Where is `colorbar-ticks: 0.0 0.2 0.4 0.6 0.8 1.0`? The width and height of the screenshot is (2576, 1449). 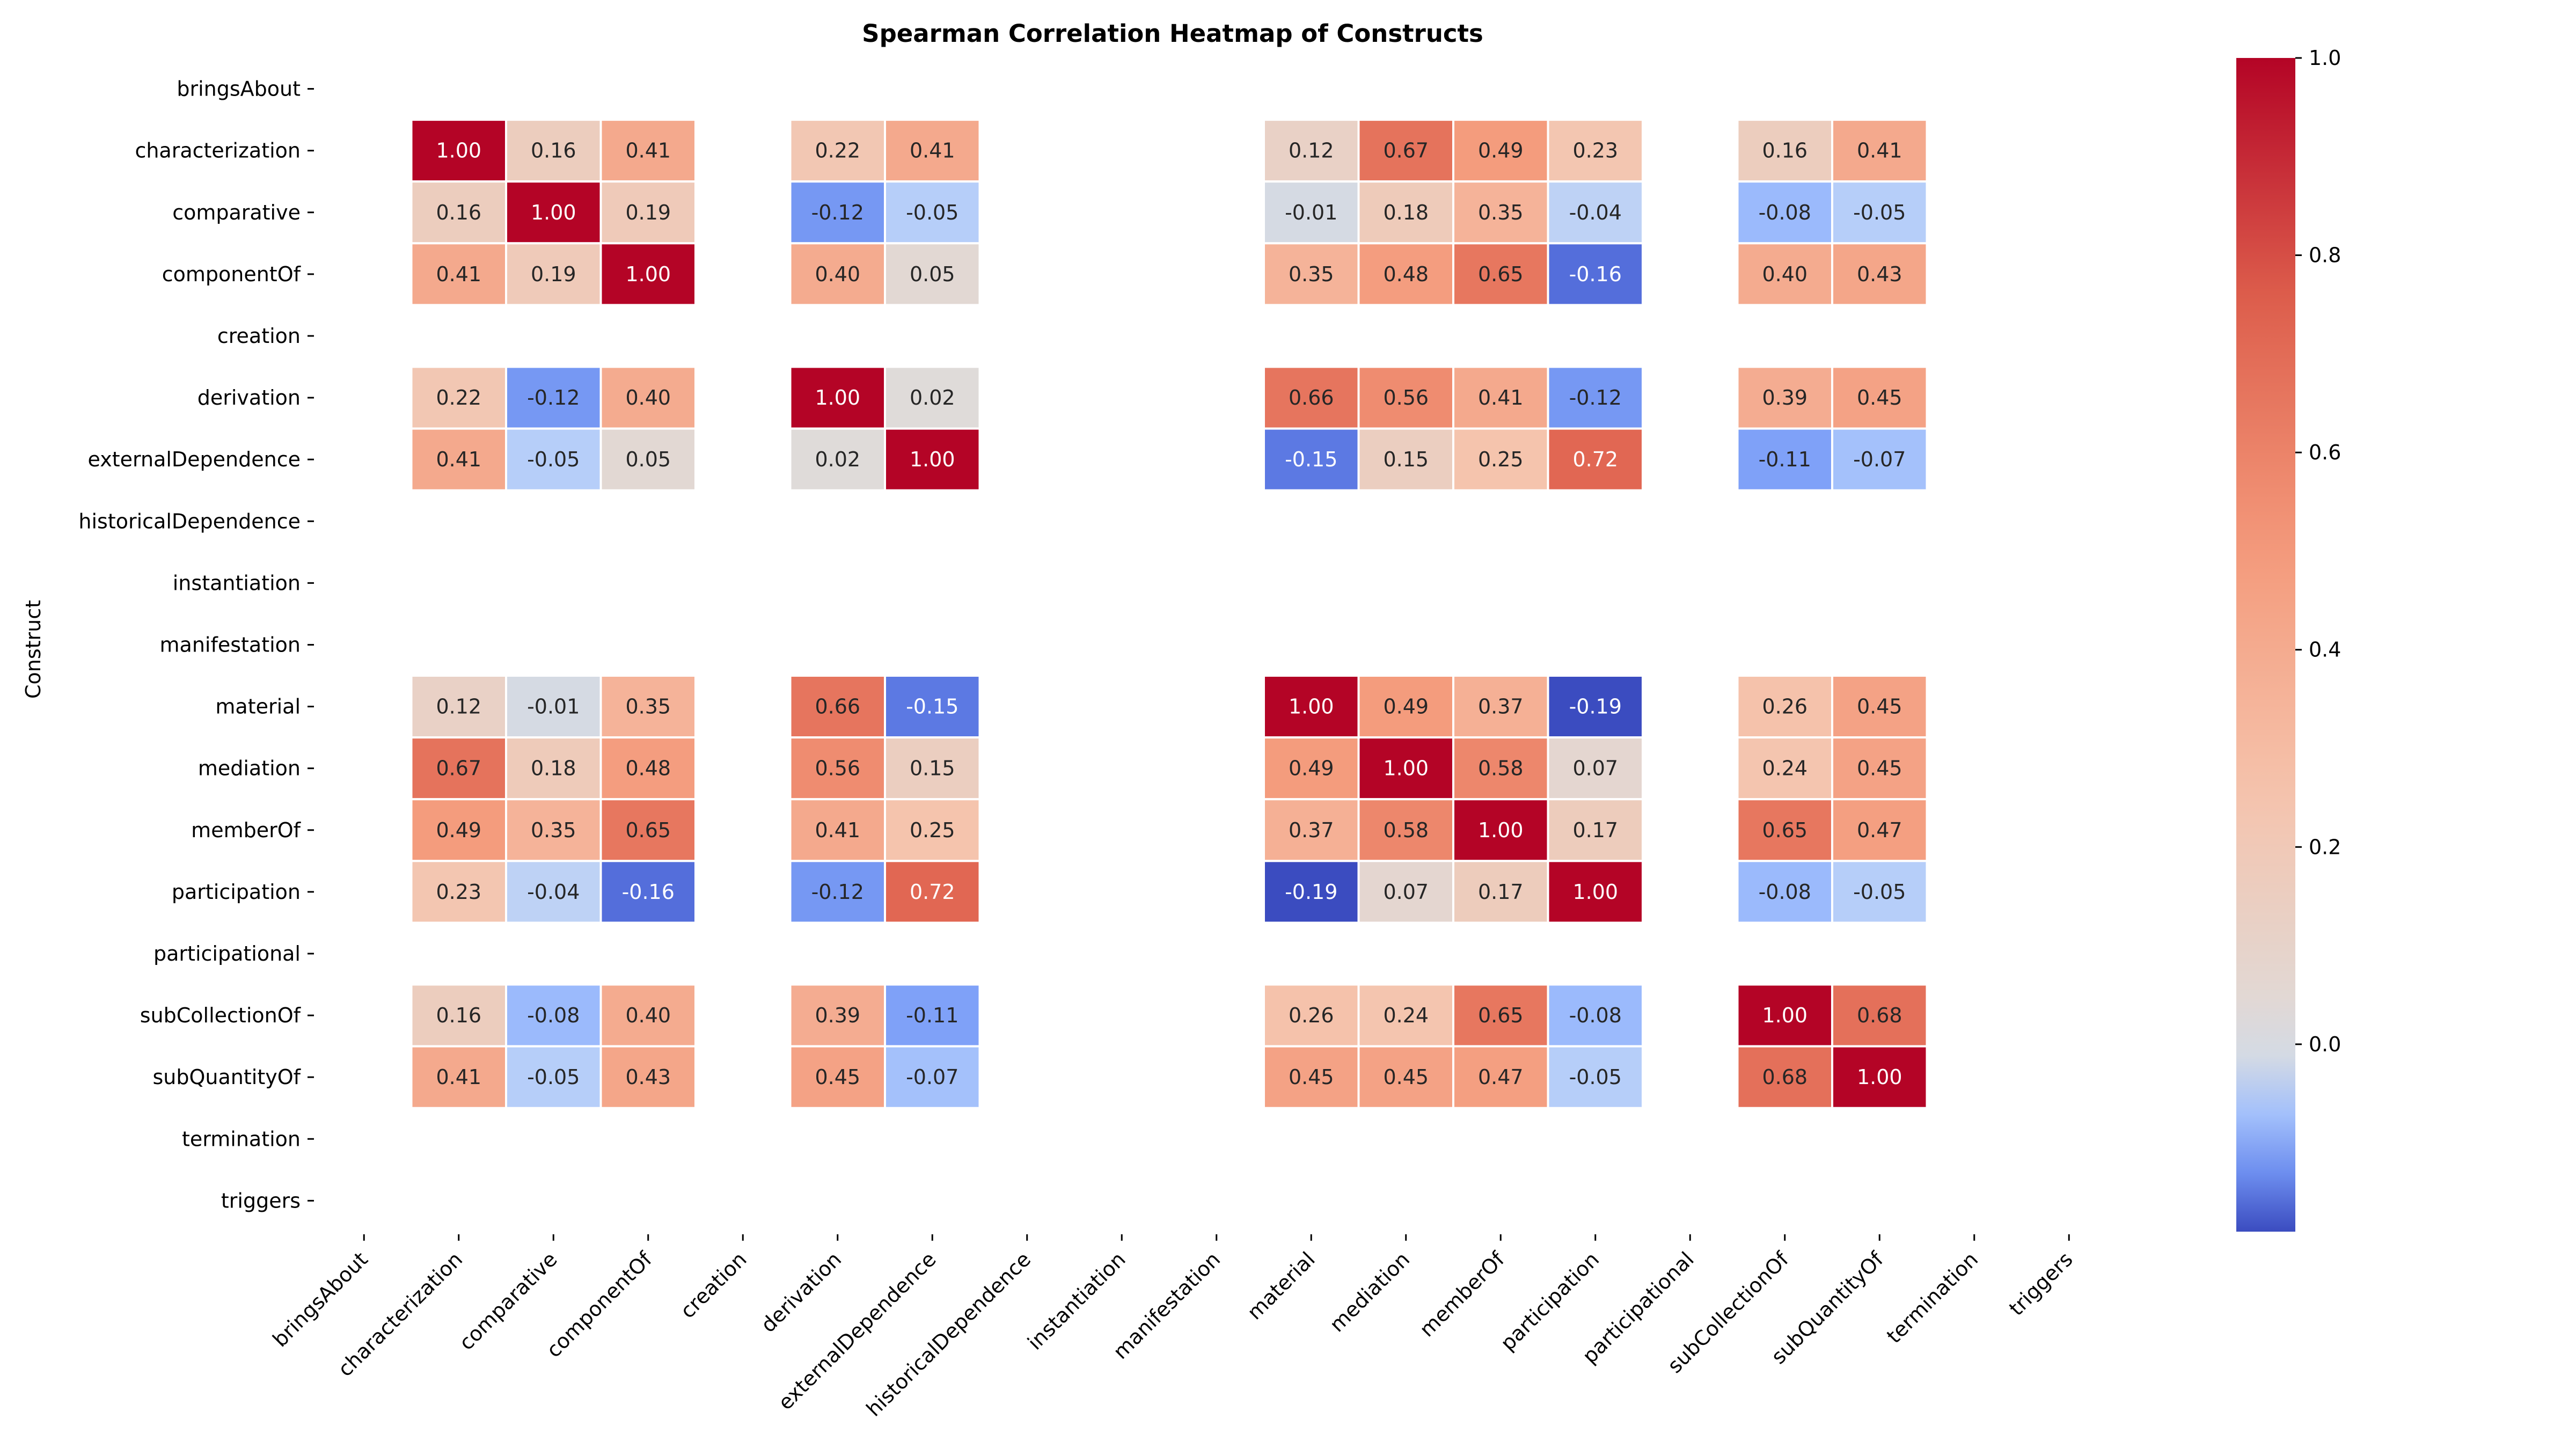 colorbar-ticks: 0.0 0.2 0.4 0.6 0.8 1.0 is located at coordinates (2318, 551).